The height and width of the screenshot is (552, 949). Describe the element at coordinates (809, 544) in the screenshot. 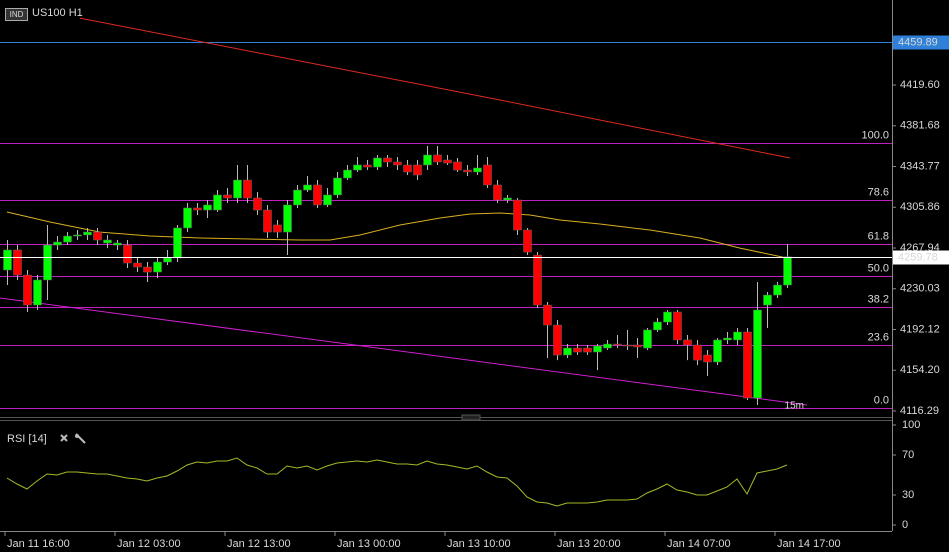

I see `x-tick-label: Jan 14 17:00` at that location.